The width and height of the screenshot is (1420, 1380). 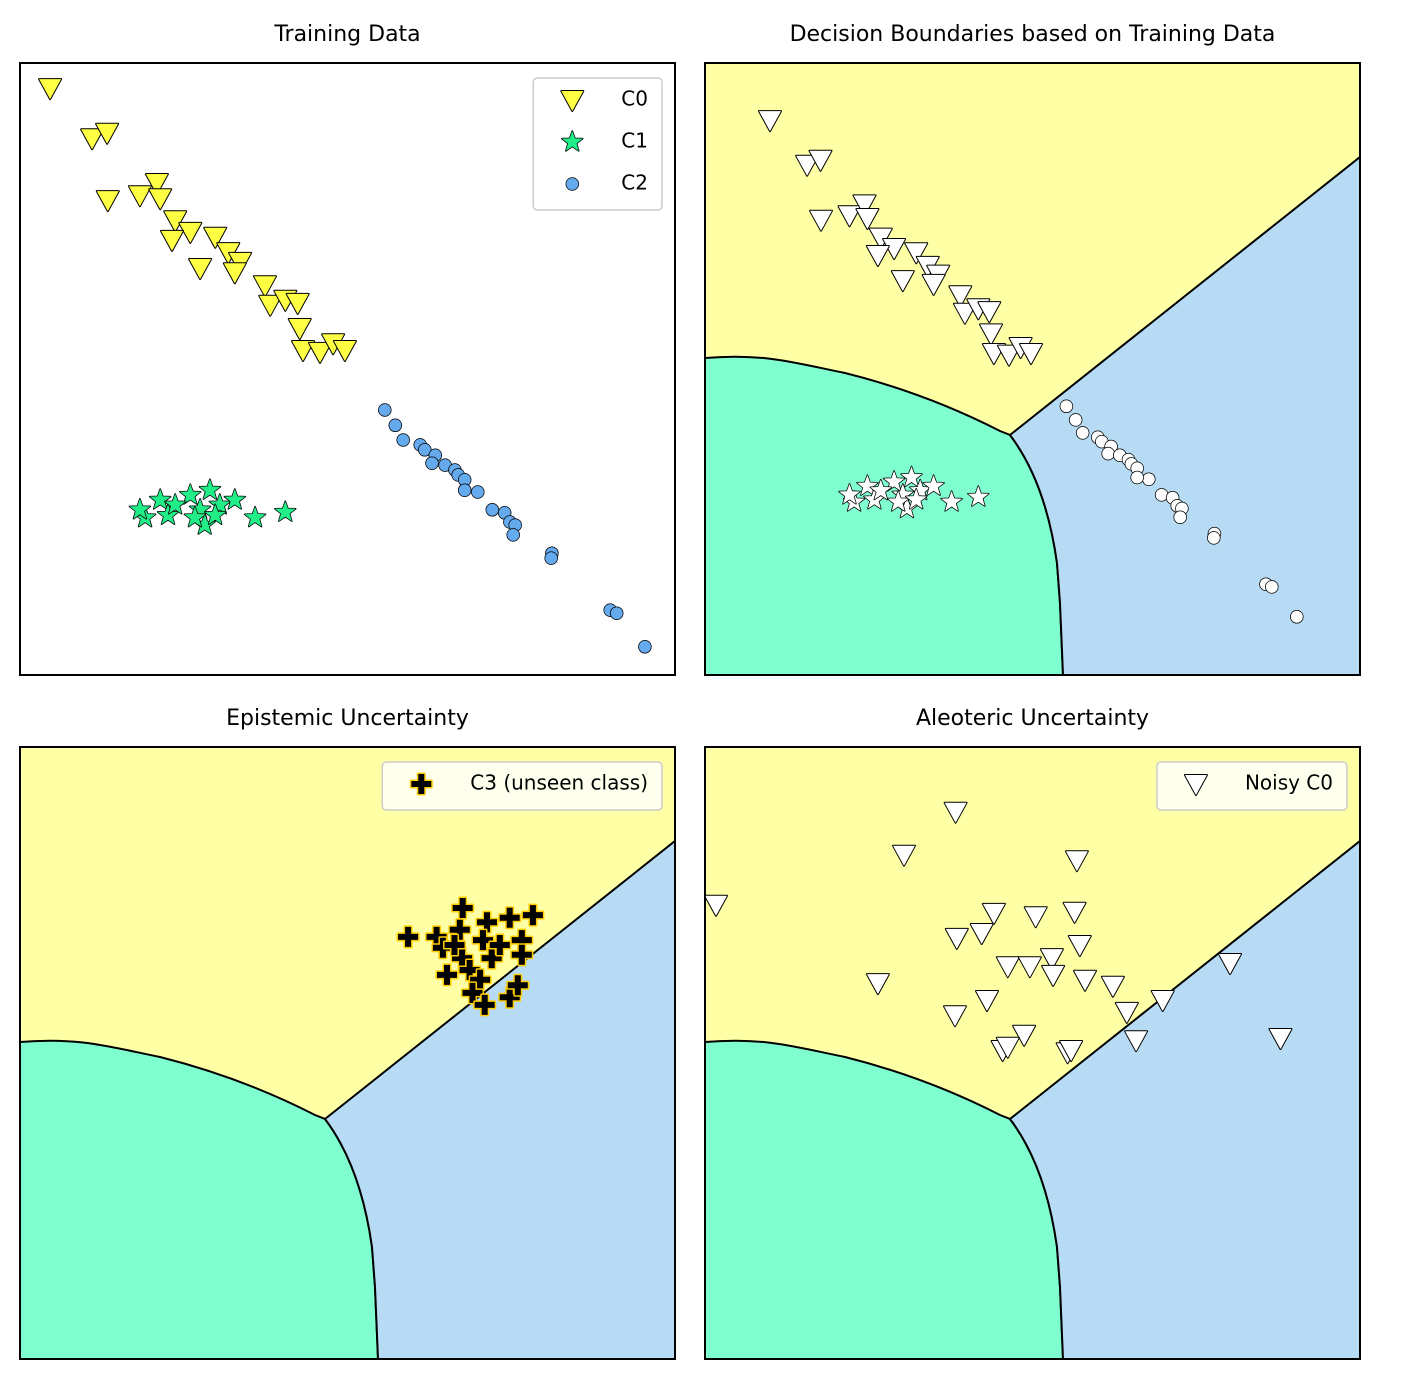 I want to click on legend: C0 C1 C2, so click(x=597, y=144).